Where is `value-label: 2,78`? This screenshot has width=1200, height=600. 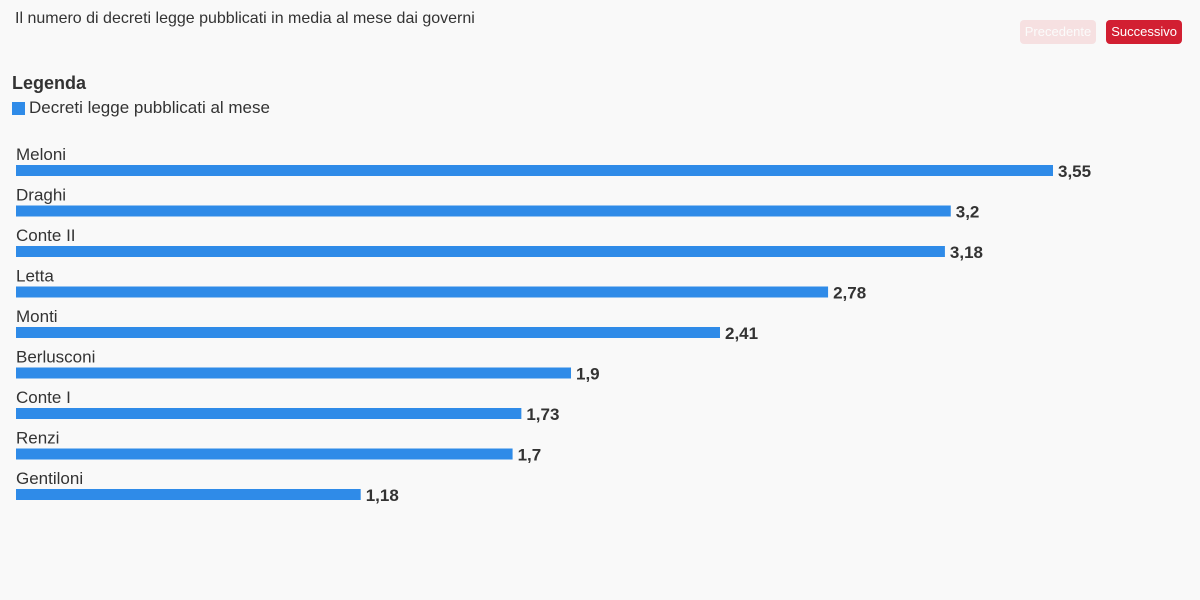 value-label: 2,78 is located at coordinates (849, 293).